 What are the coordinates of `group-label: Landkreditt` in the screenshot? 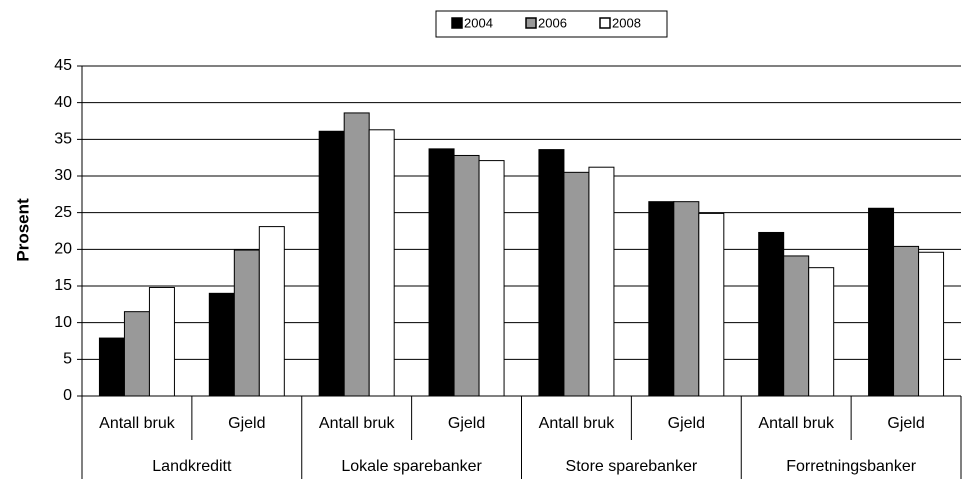 It's located at (192, 466).